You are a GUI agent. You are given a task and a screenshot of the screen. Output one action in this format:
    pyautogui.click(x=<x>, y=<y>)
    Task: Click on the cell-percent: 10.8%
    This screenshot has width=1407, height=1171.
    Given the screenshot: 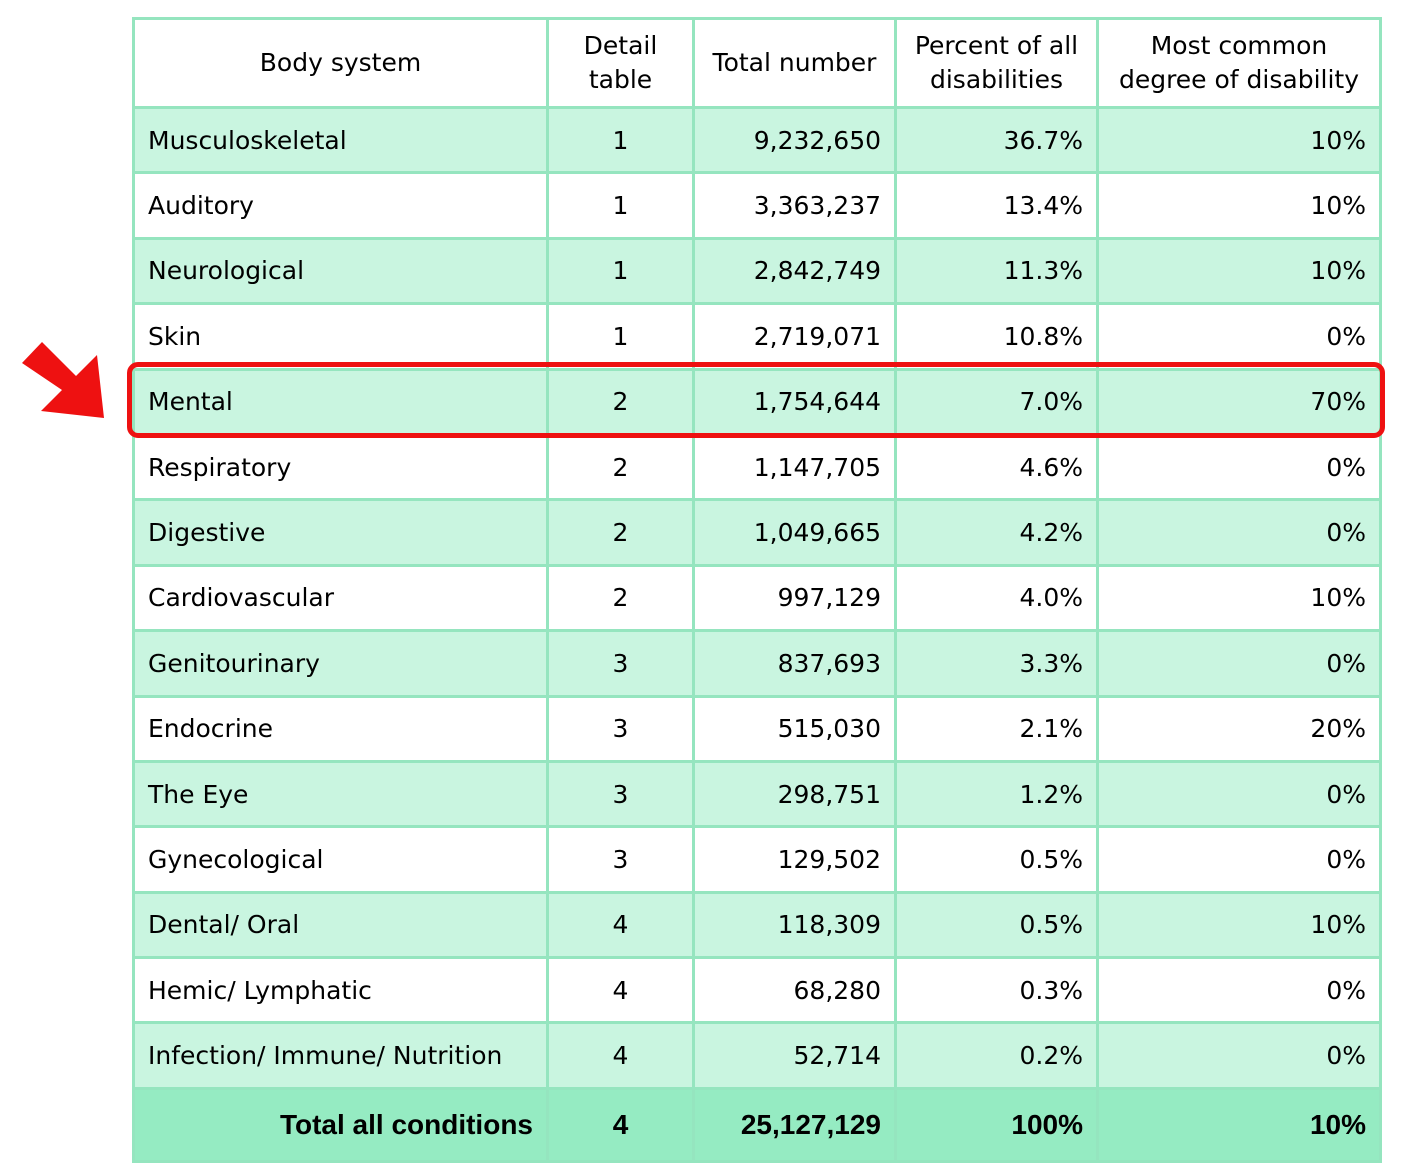 What is the action you would take?
    pyautogui.click(x=996, y=336)
    